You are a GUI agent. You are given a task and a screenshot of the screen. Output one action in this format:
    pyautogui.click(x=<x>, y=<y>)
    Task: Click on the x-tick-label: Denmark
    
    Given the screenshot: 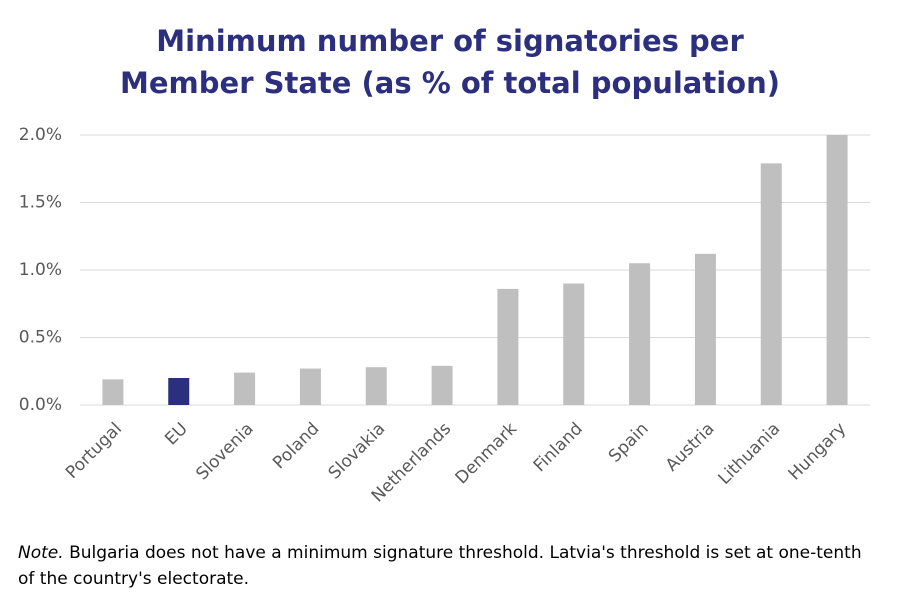 What is the action you would take?
    pyautogui.click(x=487, y=454)
    